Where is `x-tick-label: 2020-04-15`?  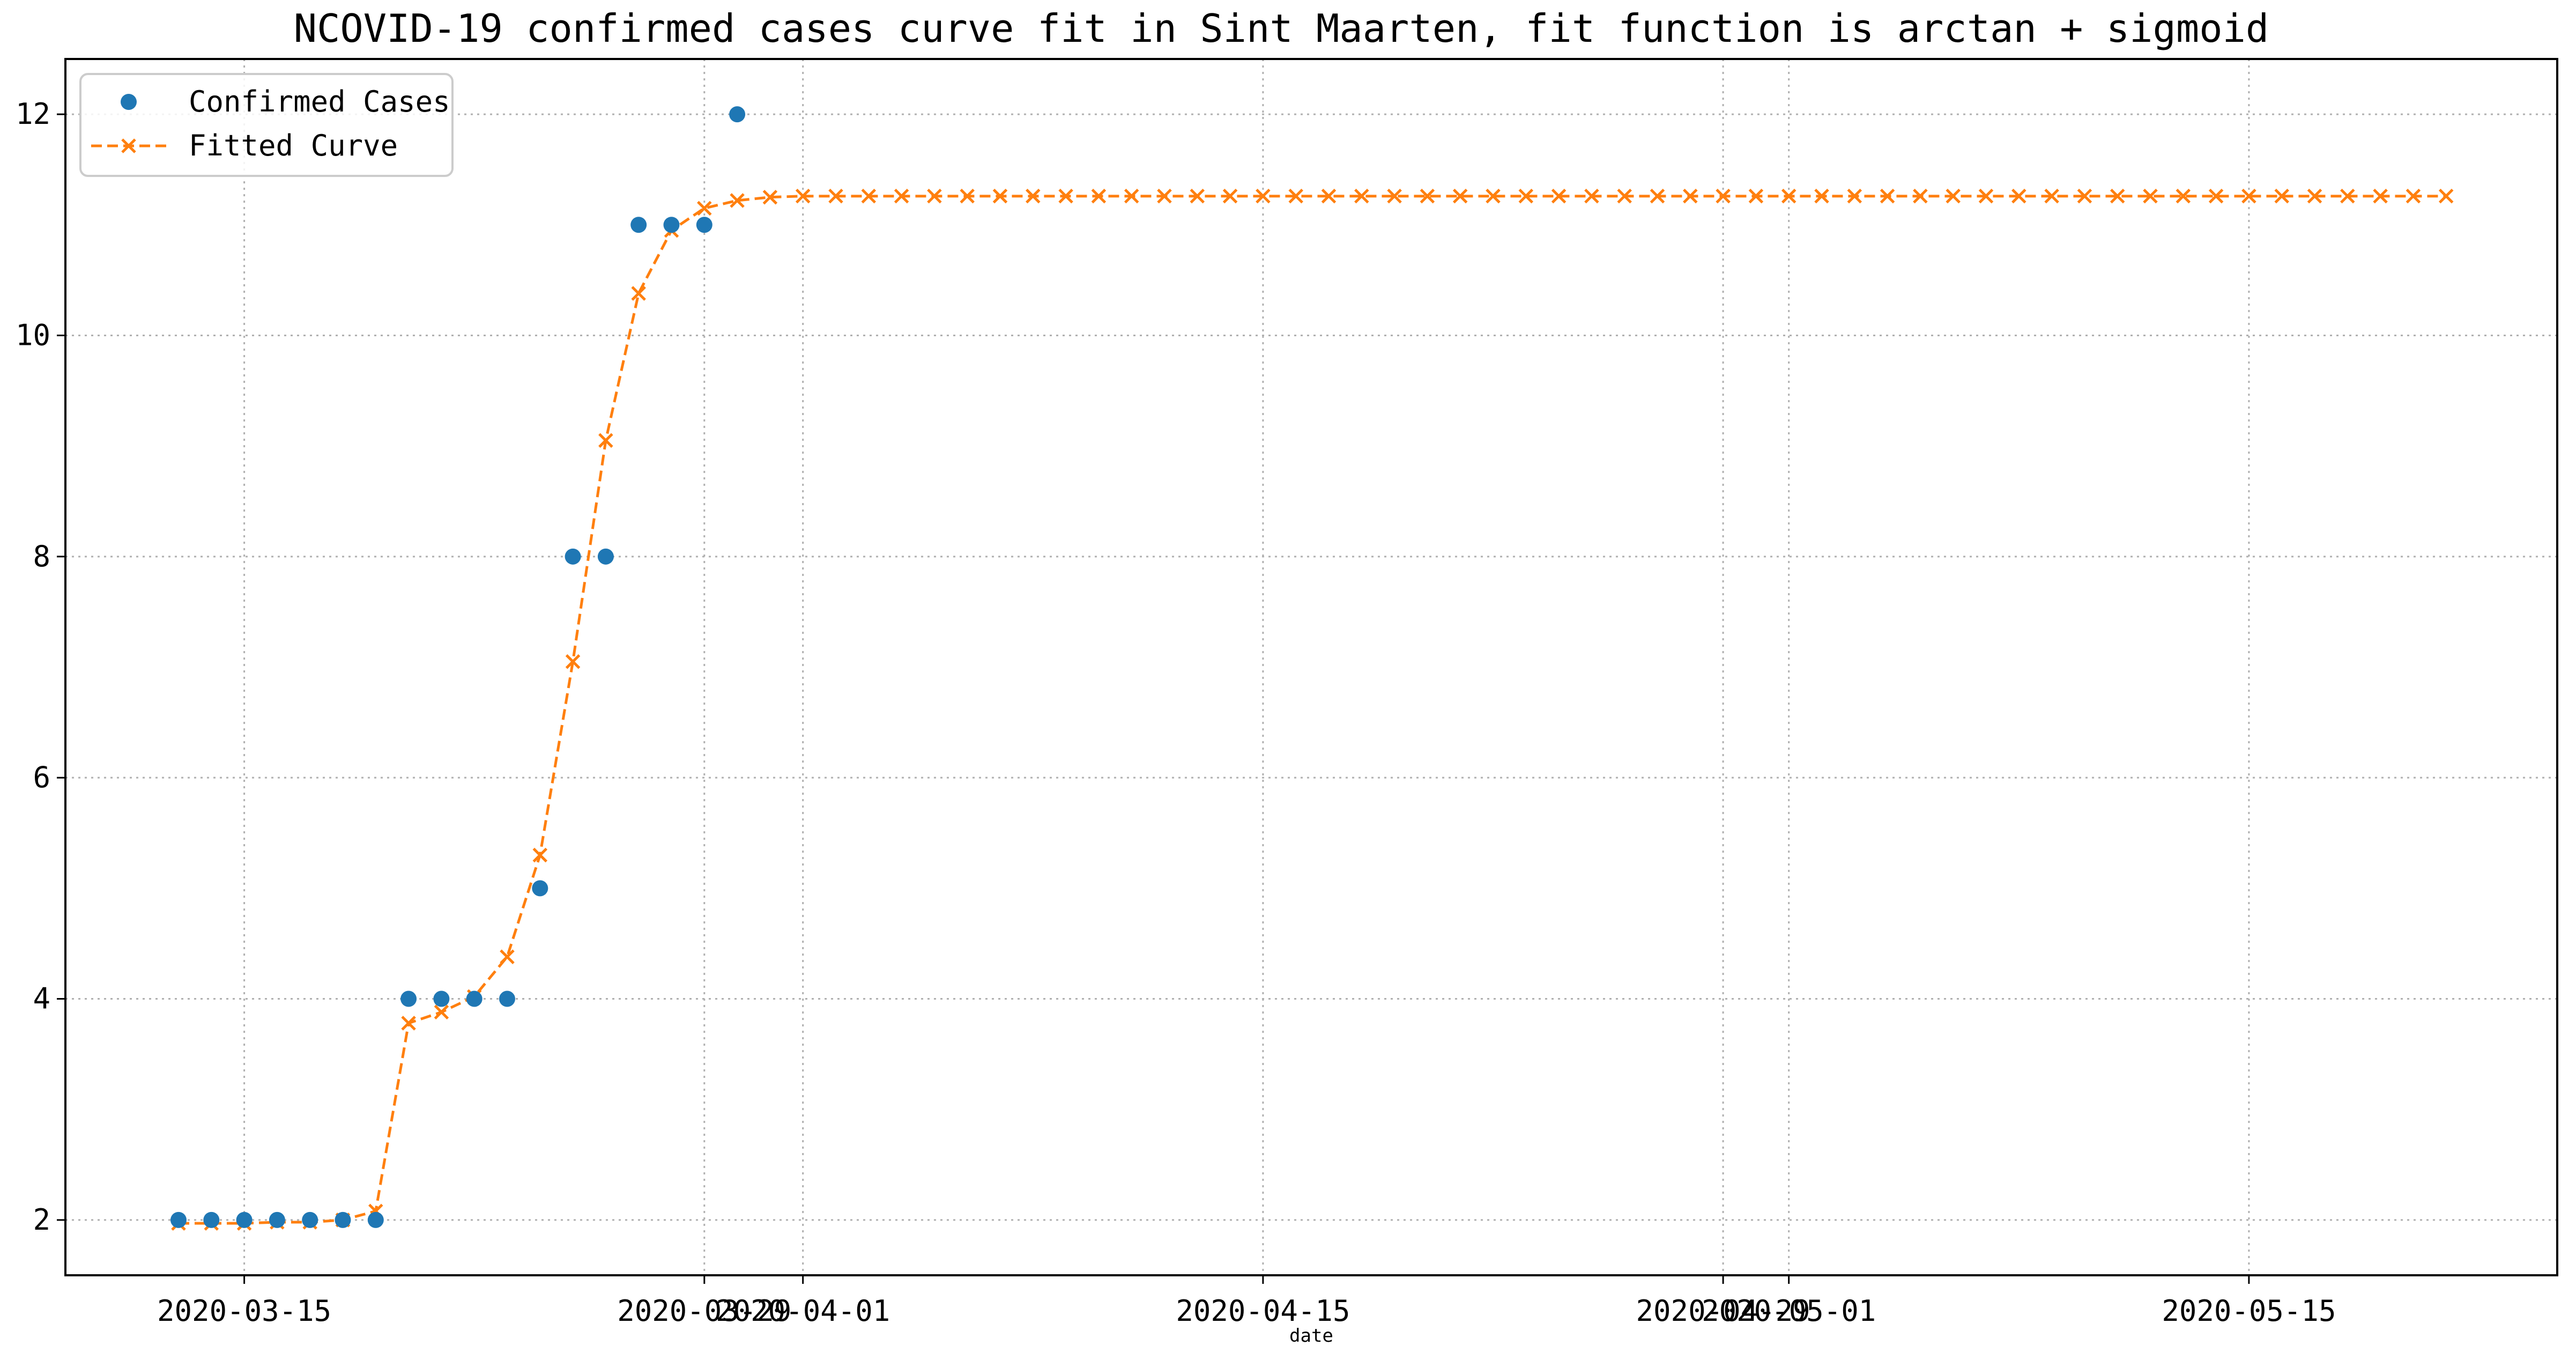
x-tick-label: 2020-04-15 is located at coordinates (1263, 1311).